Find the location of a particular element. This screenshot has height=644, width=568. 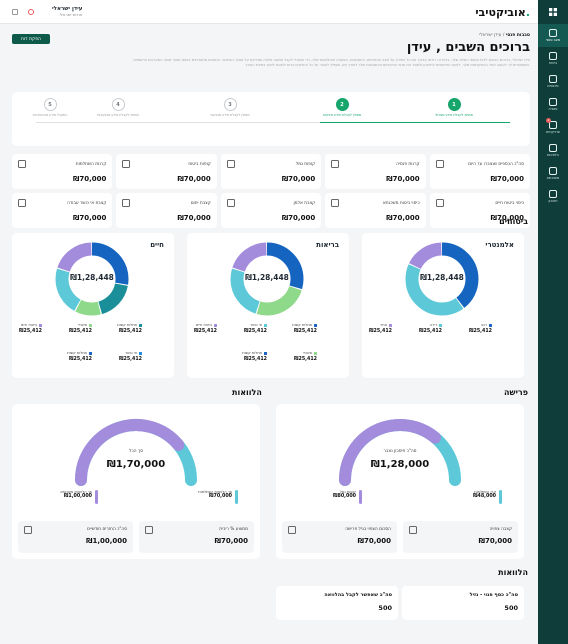

pension-gauge is located at coordinates (400, 452).